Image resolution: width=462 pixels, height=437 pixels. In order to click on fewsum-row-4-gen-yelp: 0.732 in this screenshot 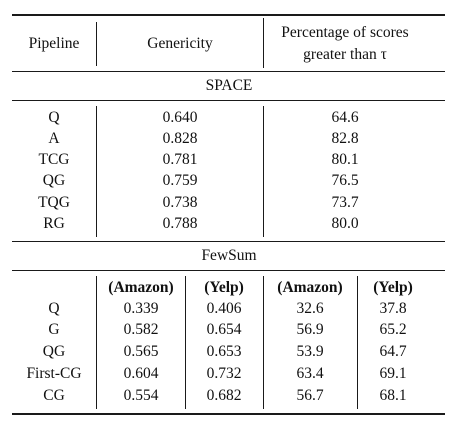, I will do `click(224, 373)`.